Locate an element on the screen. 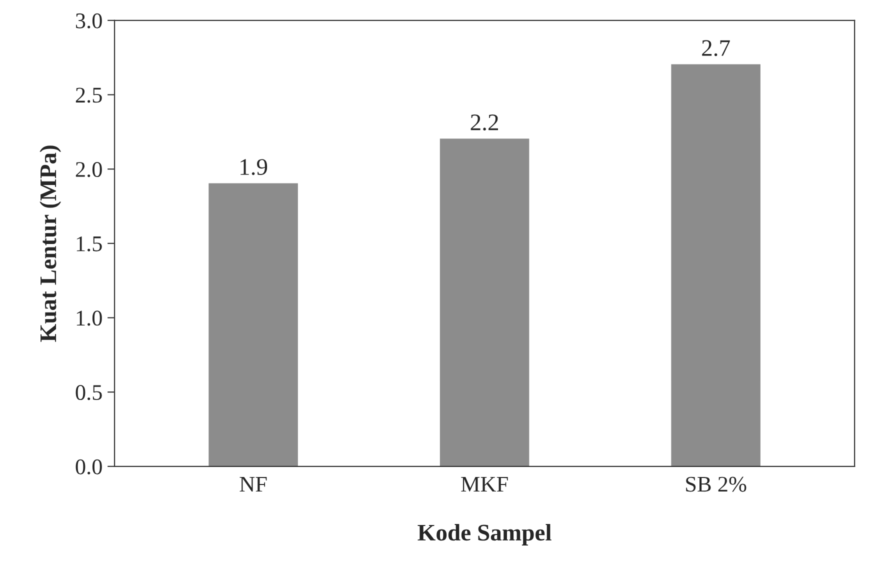  y-tick-label: 1.5 is located at coordinates (89, 244).